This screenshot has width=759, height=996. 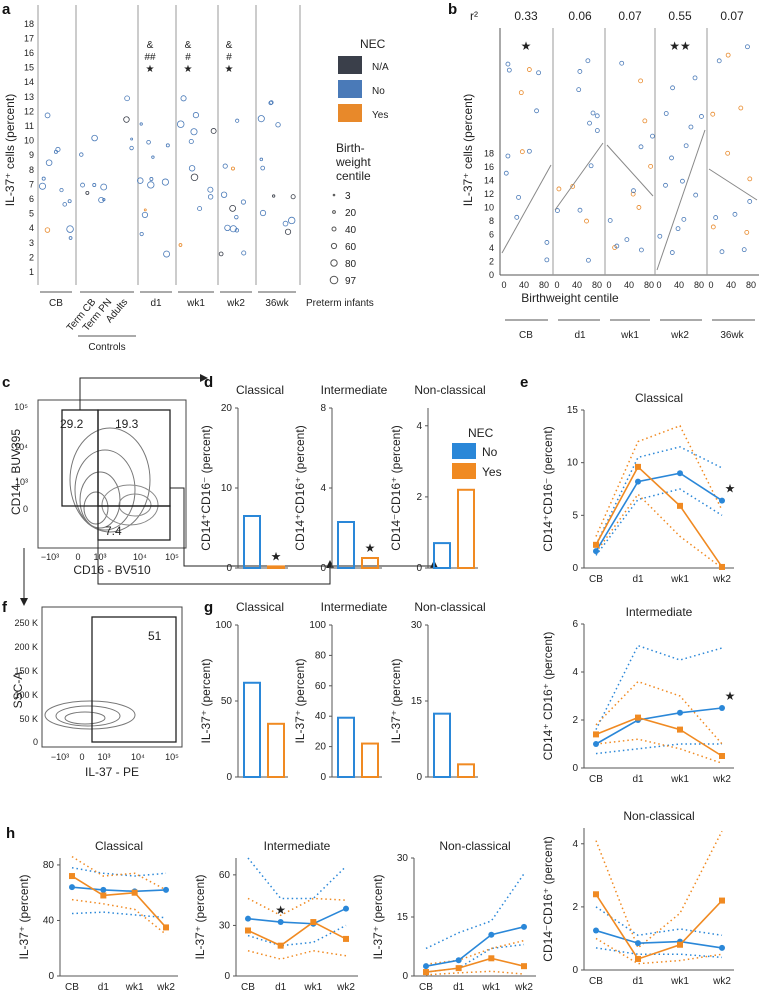 I want to click on panel-b-xticks: 0 40 80 0 40 80 0 40 80 0 40 80 0 40 80, so click(x=628, y=285).